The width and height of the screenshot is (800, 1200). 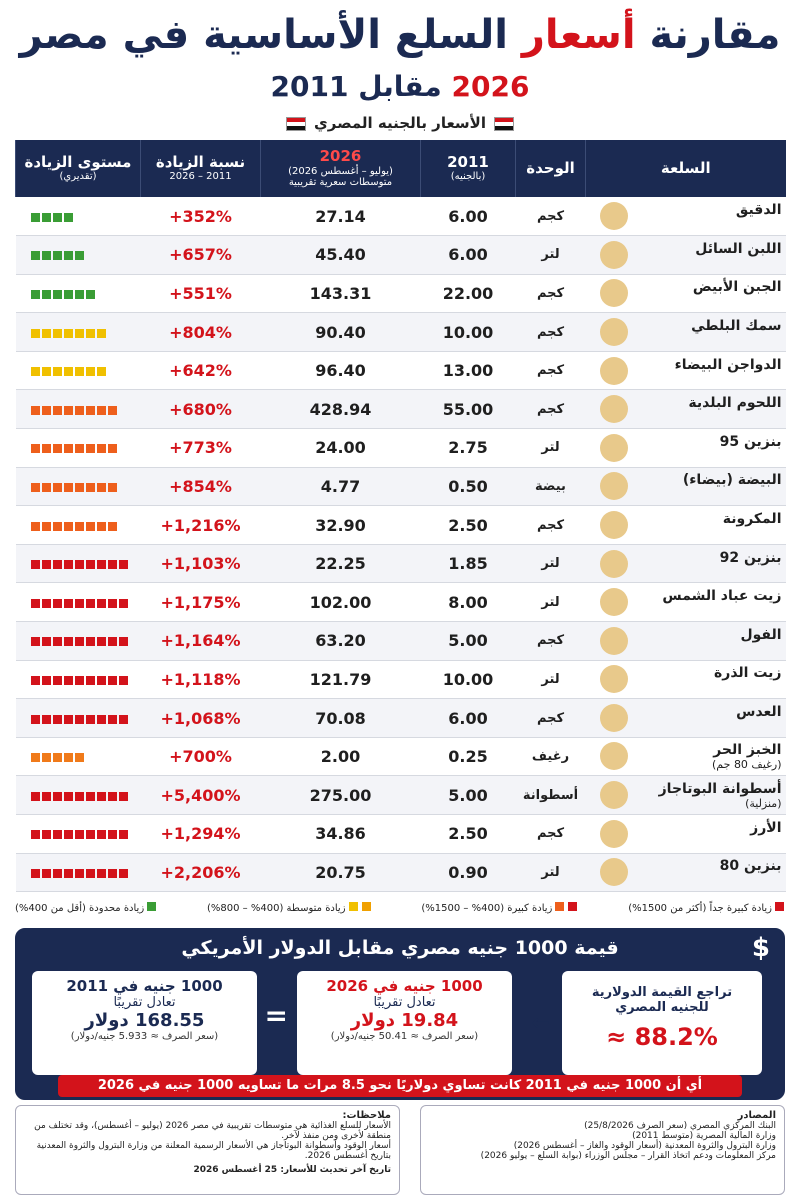 I want to click on row: المكرونة كجم 2.50 32.90 +1,216%, so click(x=400, y=525).